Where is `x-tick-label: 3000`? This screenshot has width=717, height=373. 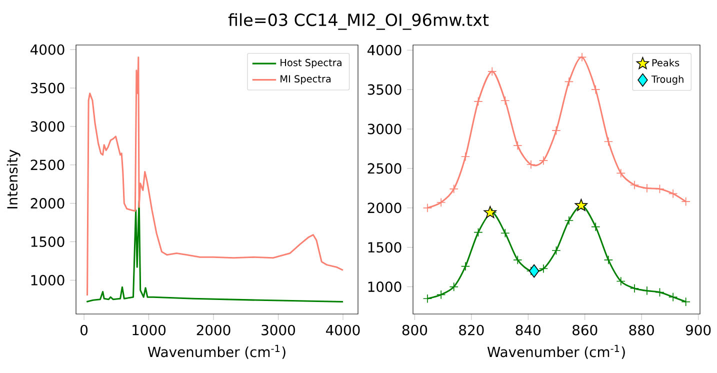
x-tick-label: 3000 is located at coordinates (278, 330).